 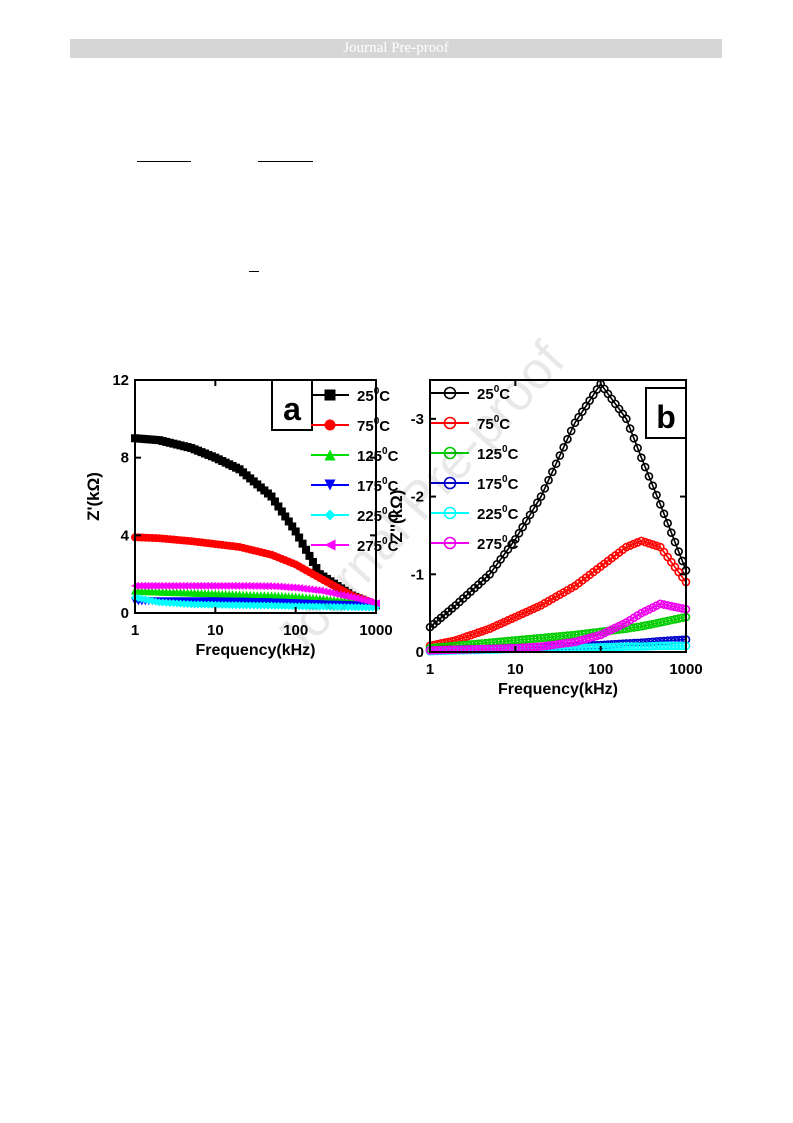 I want to click on legend-label: 1750C, so click(x=498, y=483).